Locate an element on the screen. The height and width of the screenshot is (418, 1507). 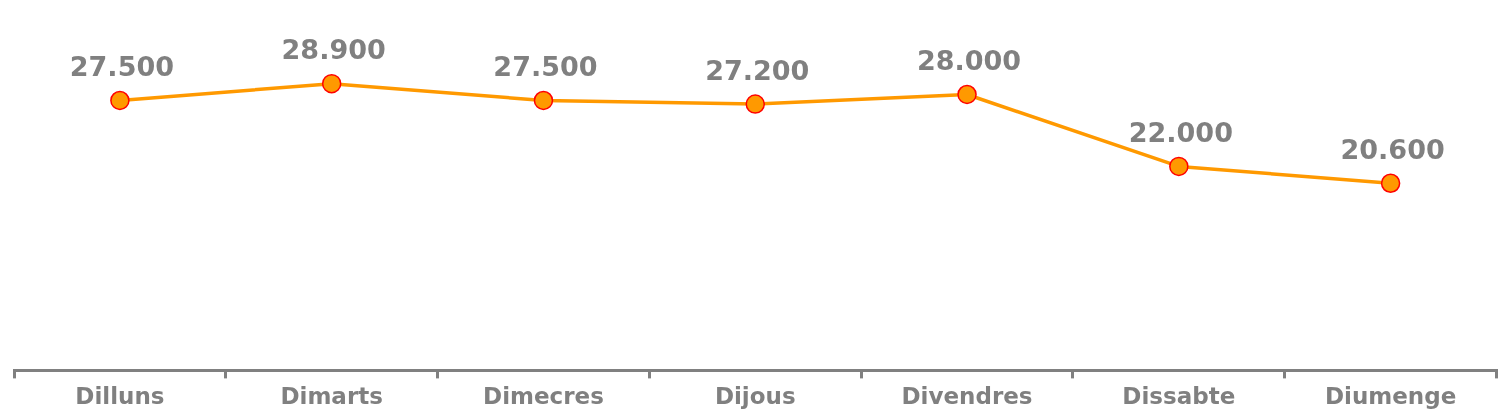
data-label: 27.200 is located at coordinates (757, 70).